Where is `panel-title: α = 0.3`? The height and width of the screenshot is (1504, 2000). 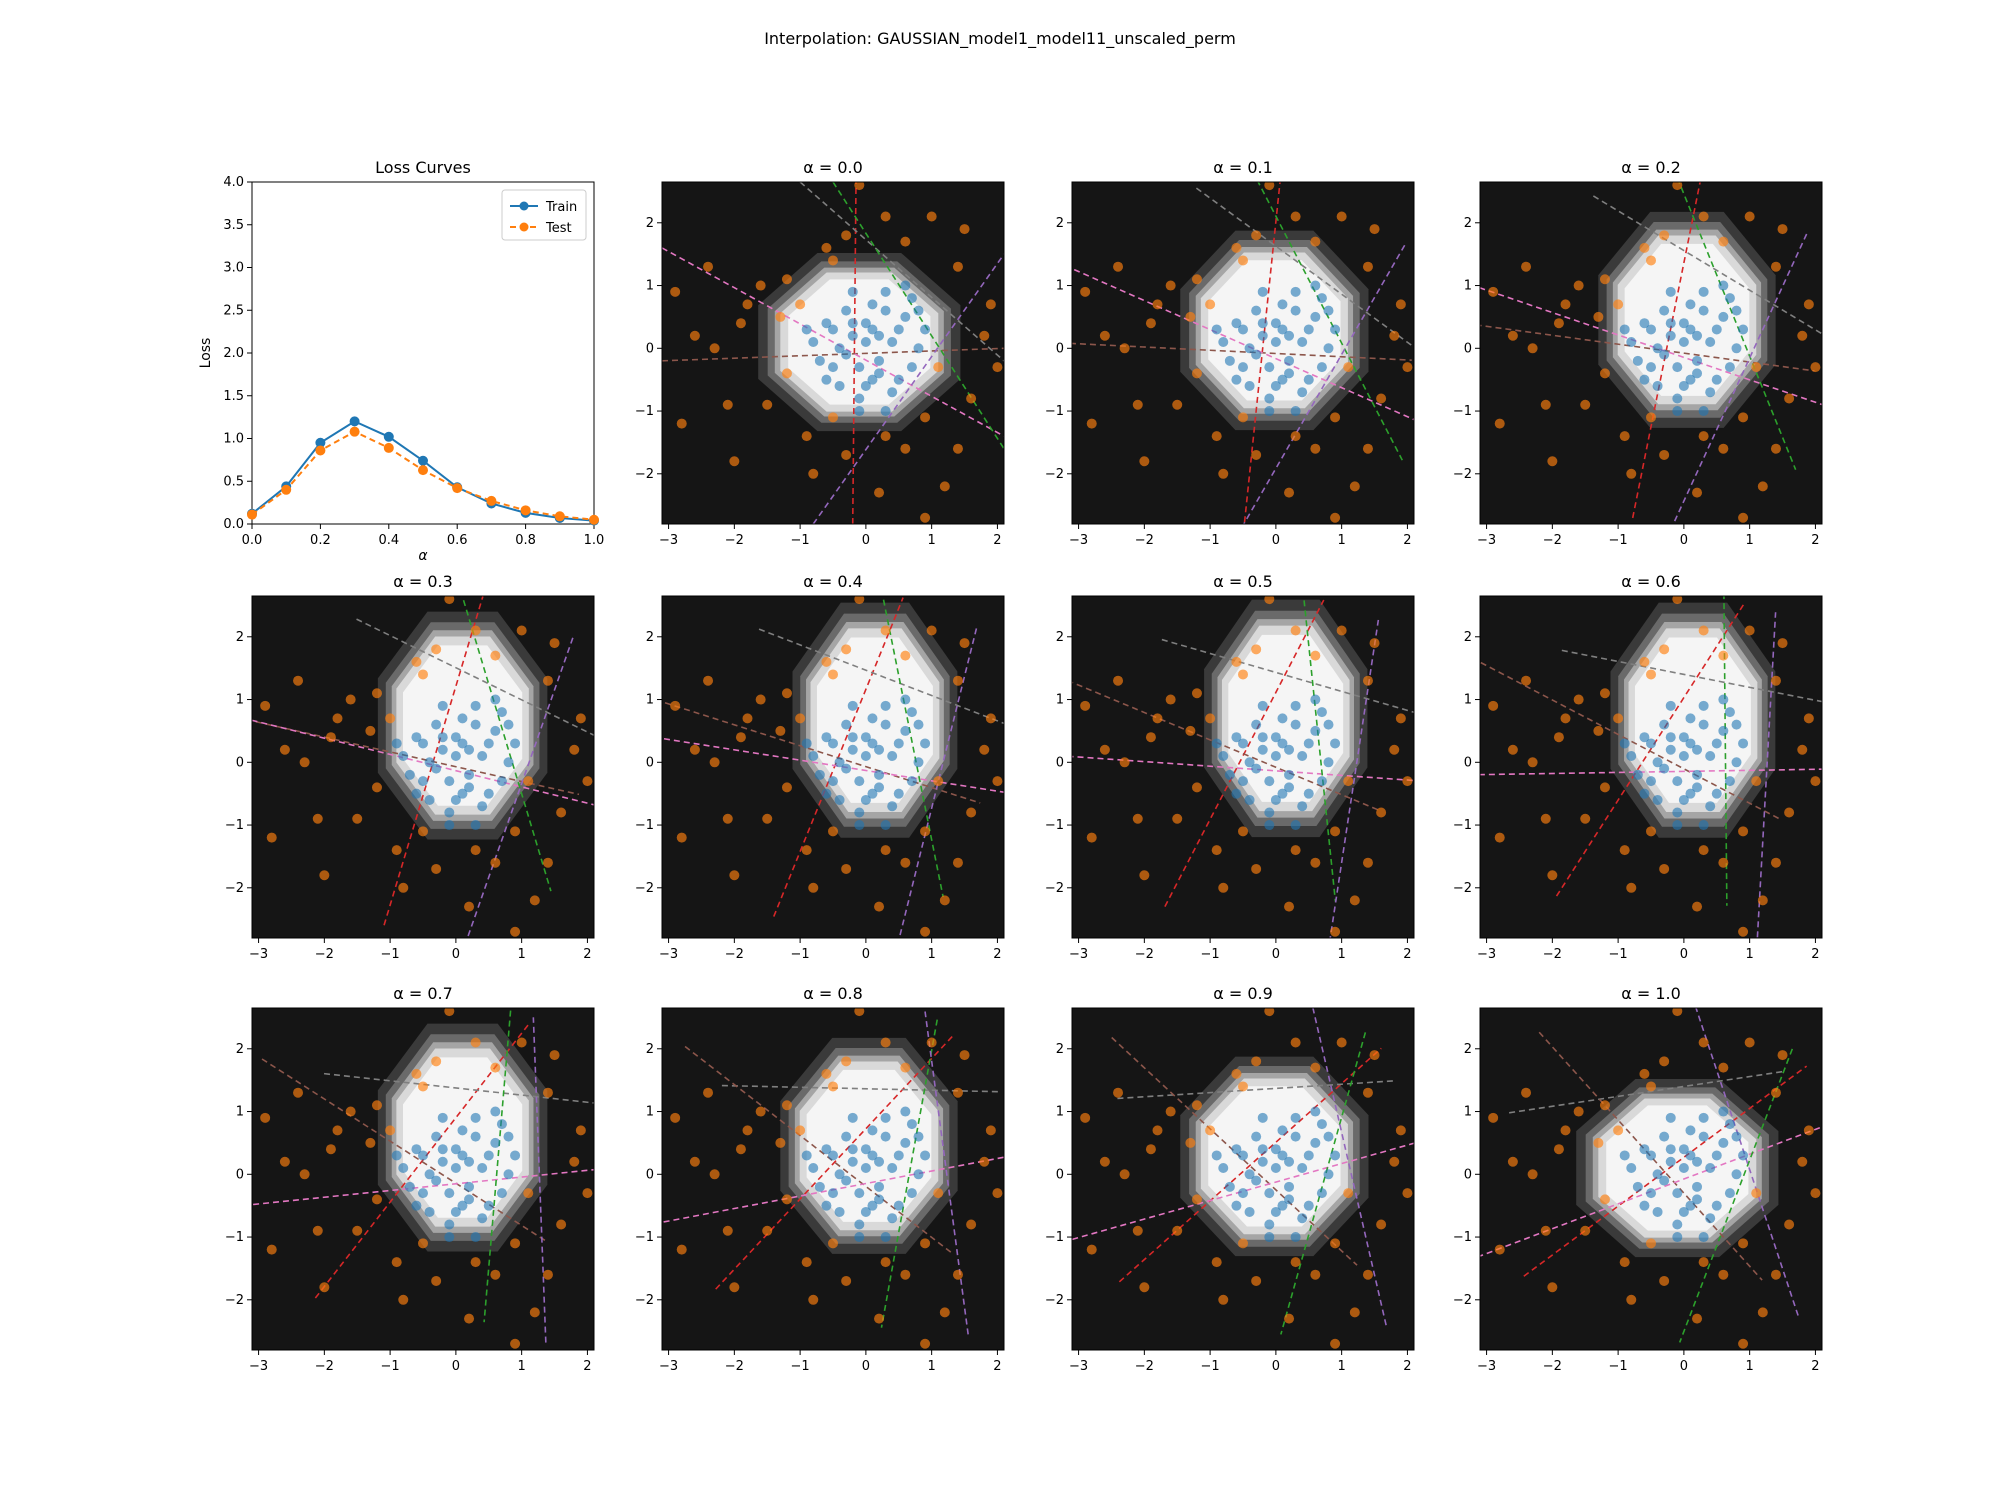 panel-title: α = 0.3 is located at coordinates (423, 581).